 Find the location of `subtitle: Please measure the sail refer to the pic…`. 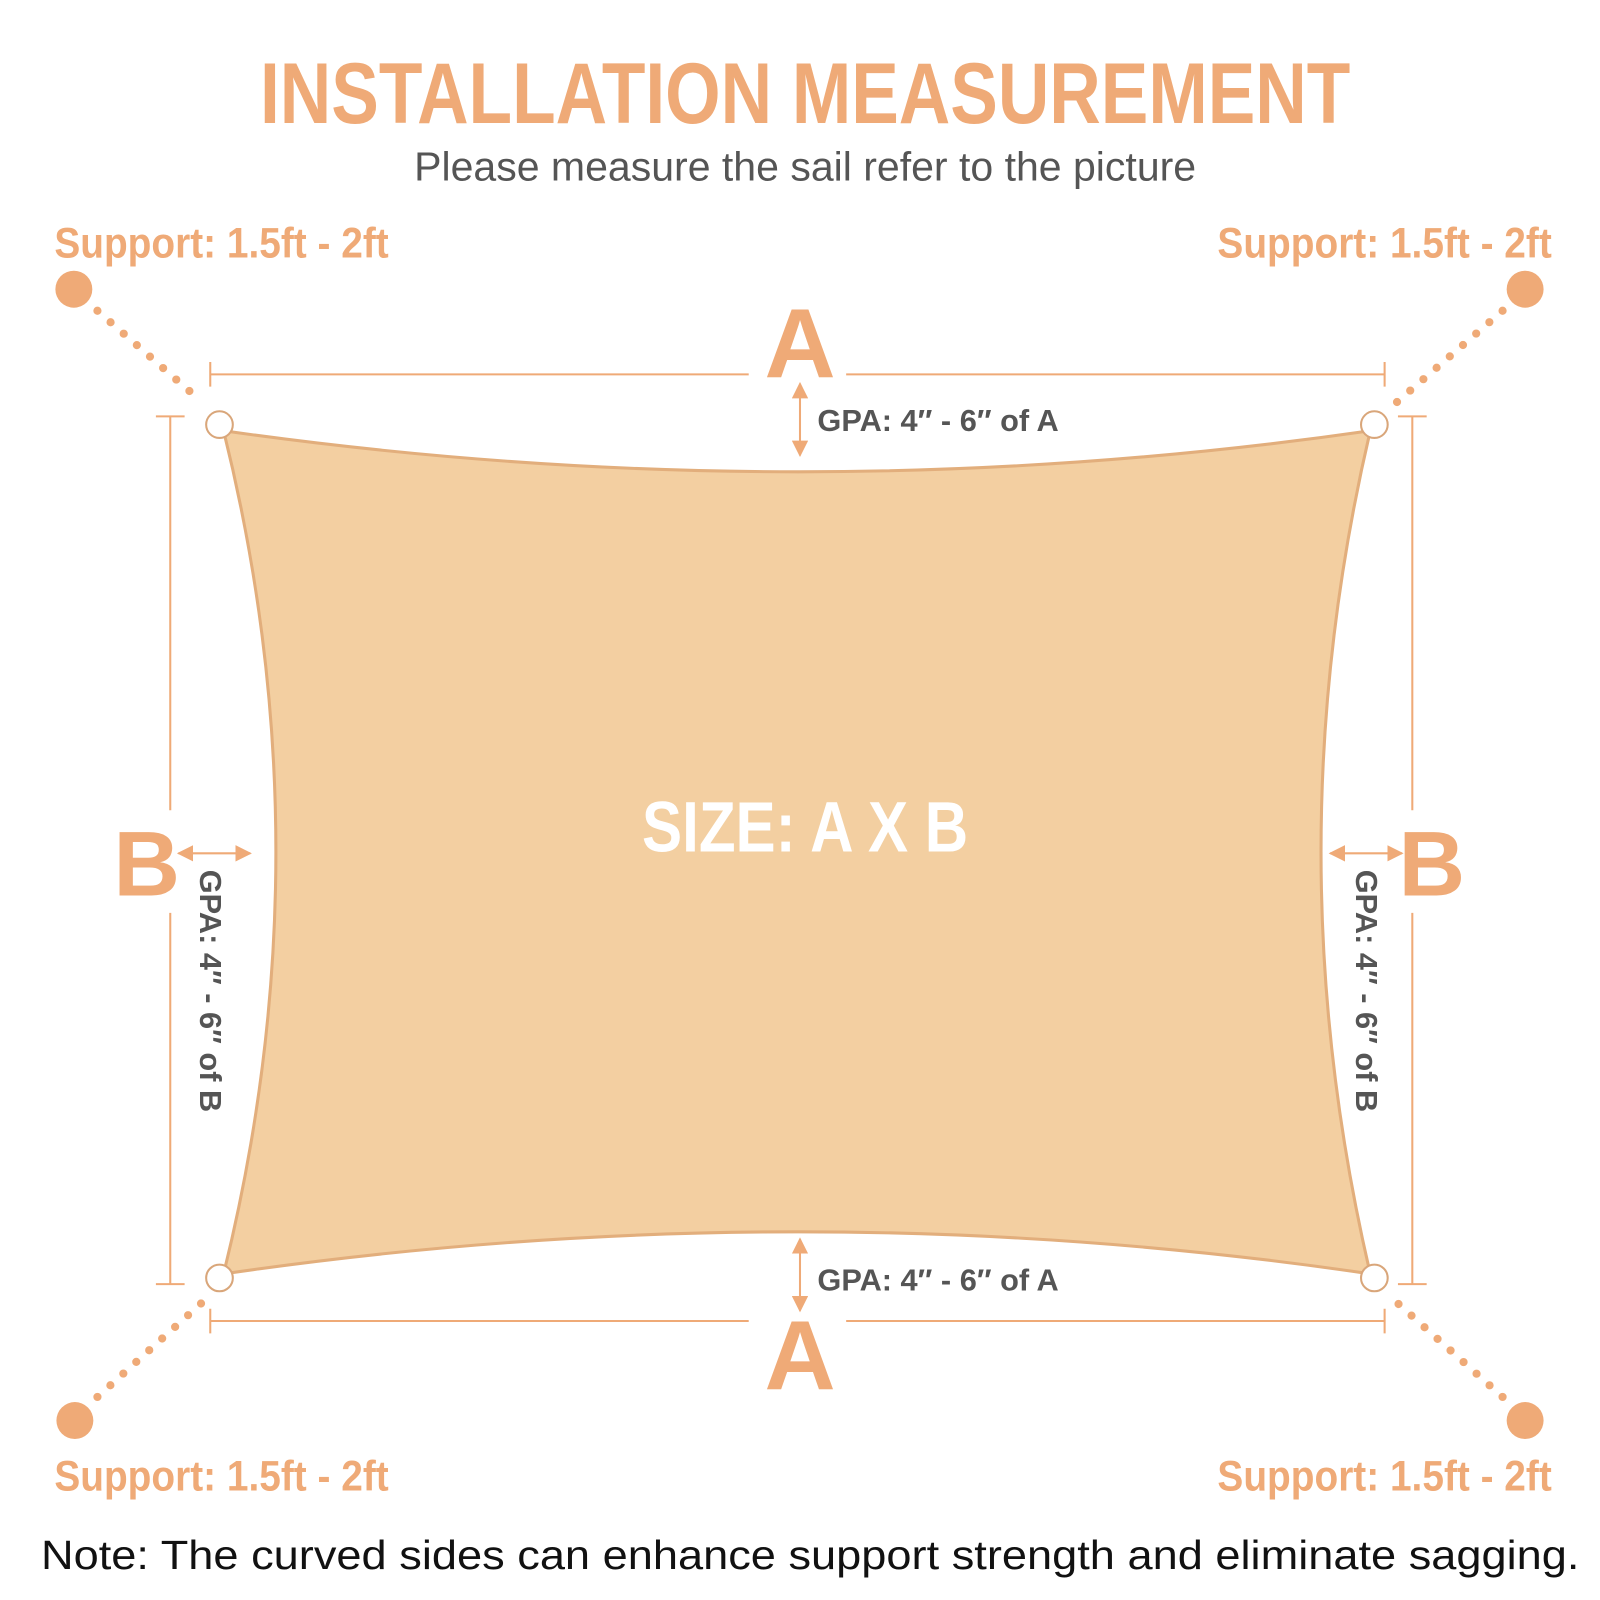

subtitle: Please measure the sail refer to the pic… is located at coordinates (805, 167).